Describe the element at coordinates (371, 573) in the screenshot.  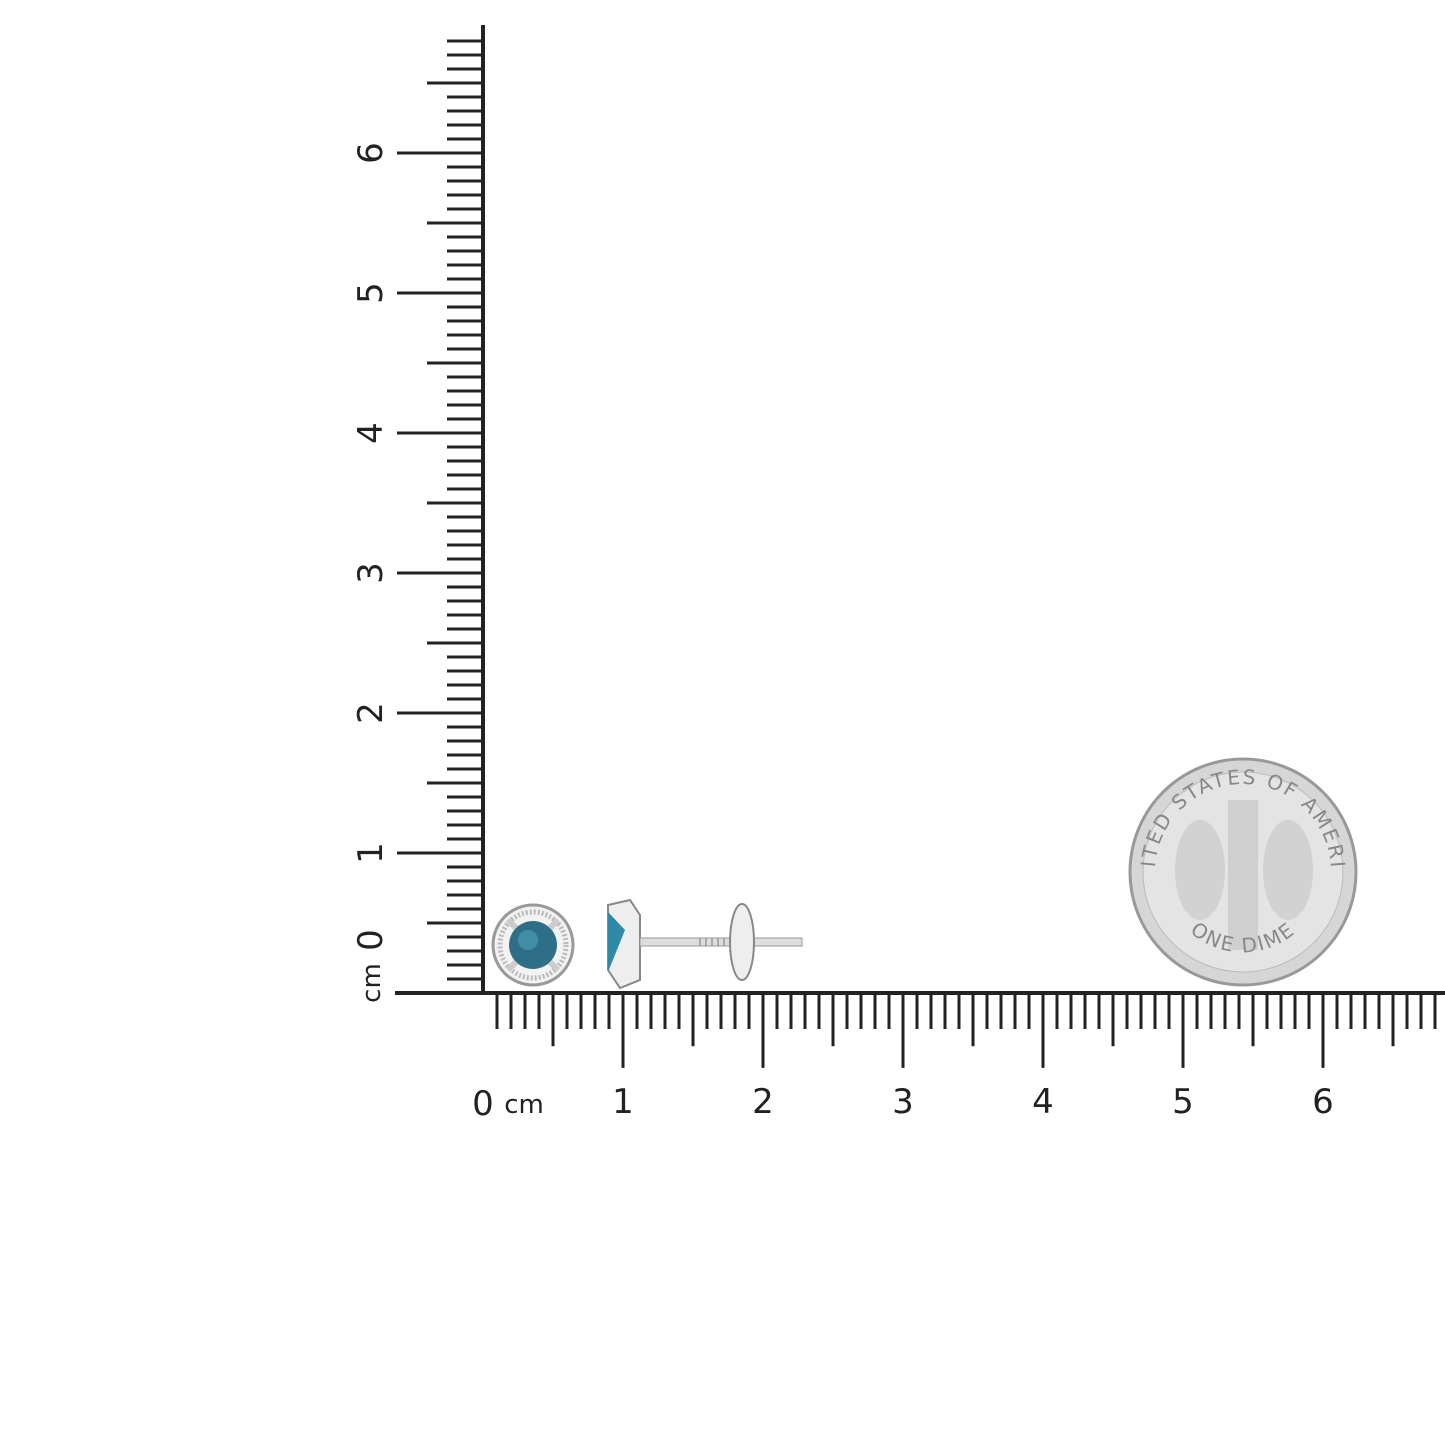
I see `v-label: 3` at that location.